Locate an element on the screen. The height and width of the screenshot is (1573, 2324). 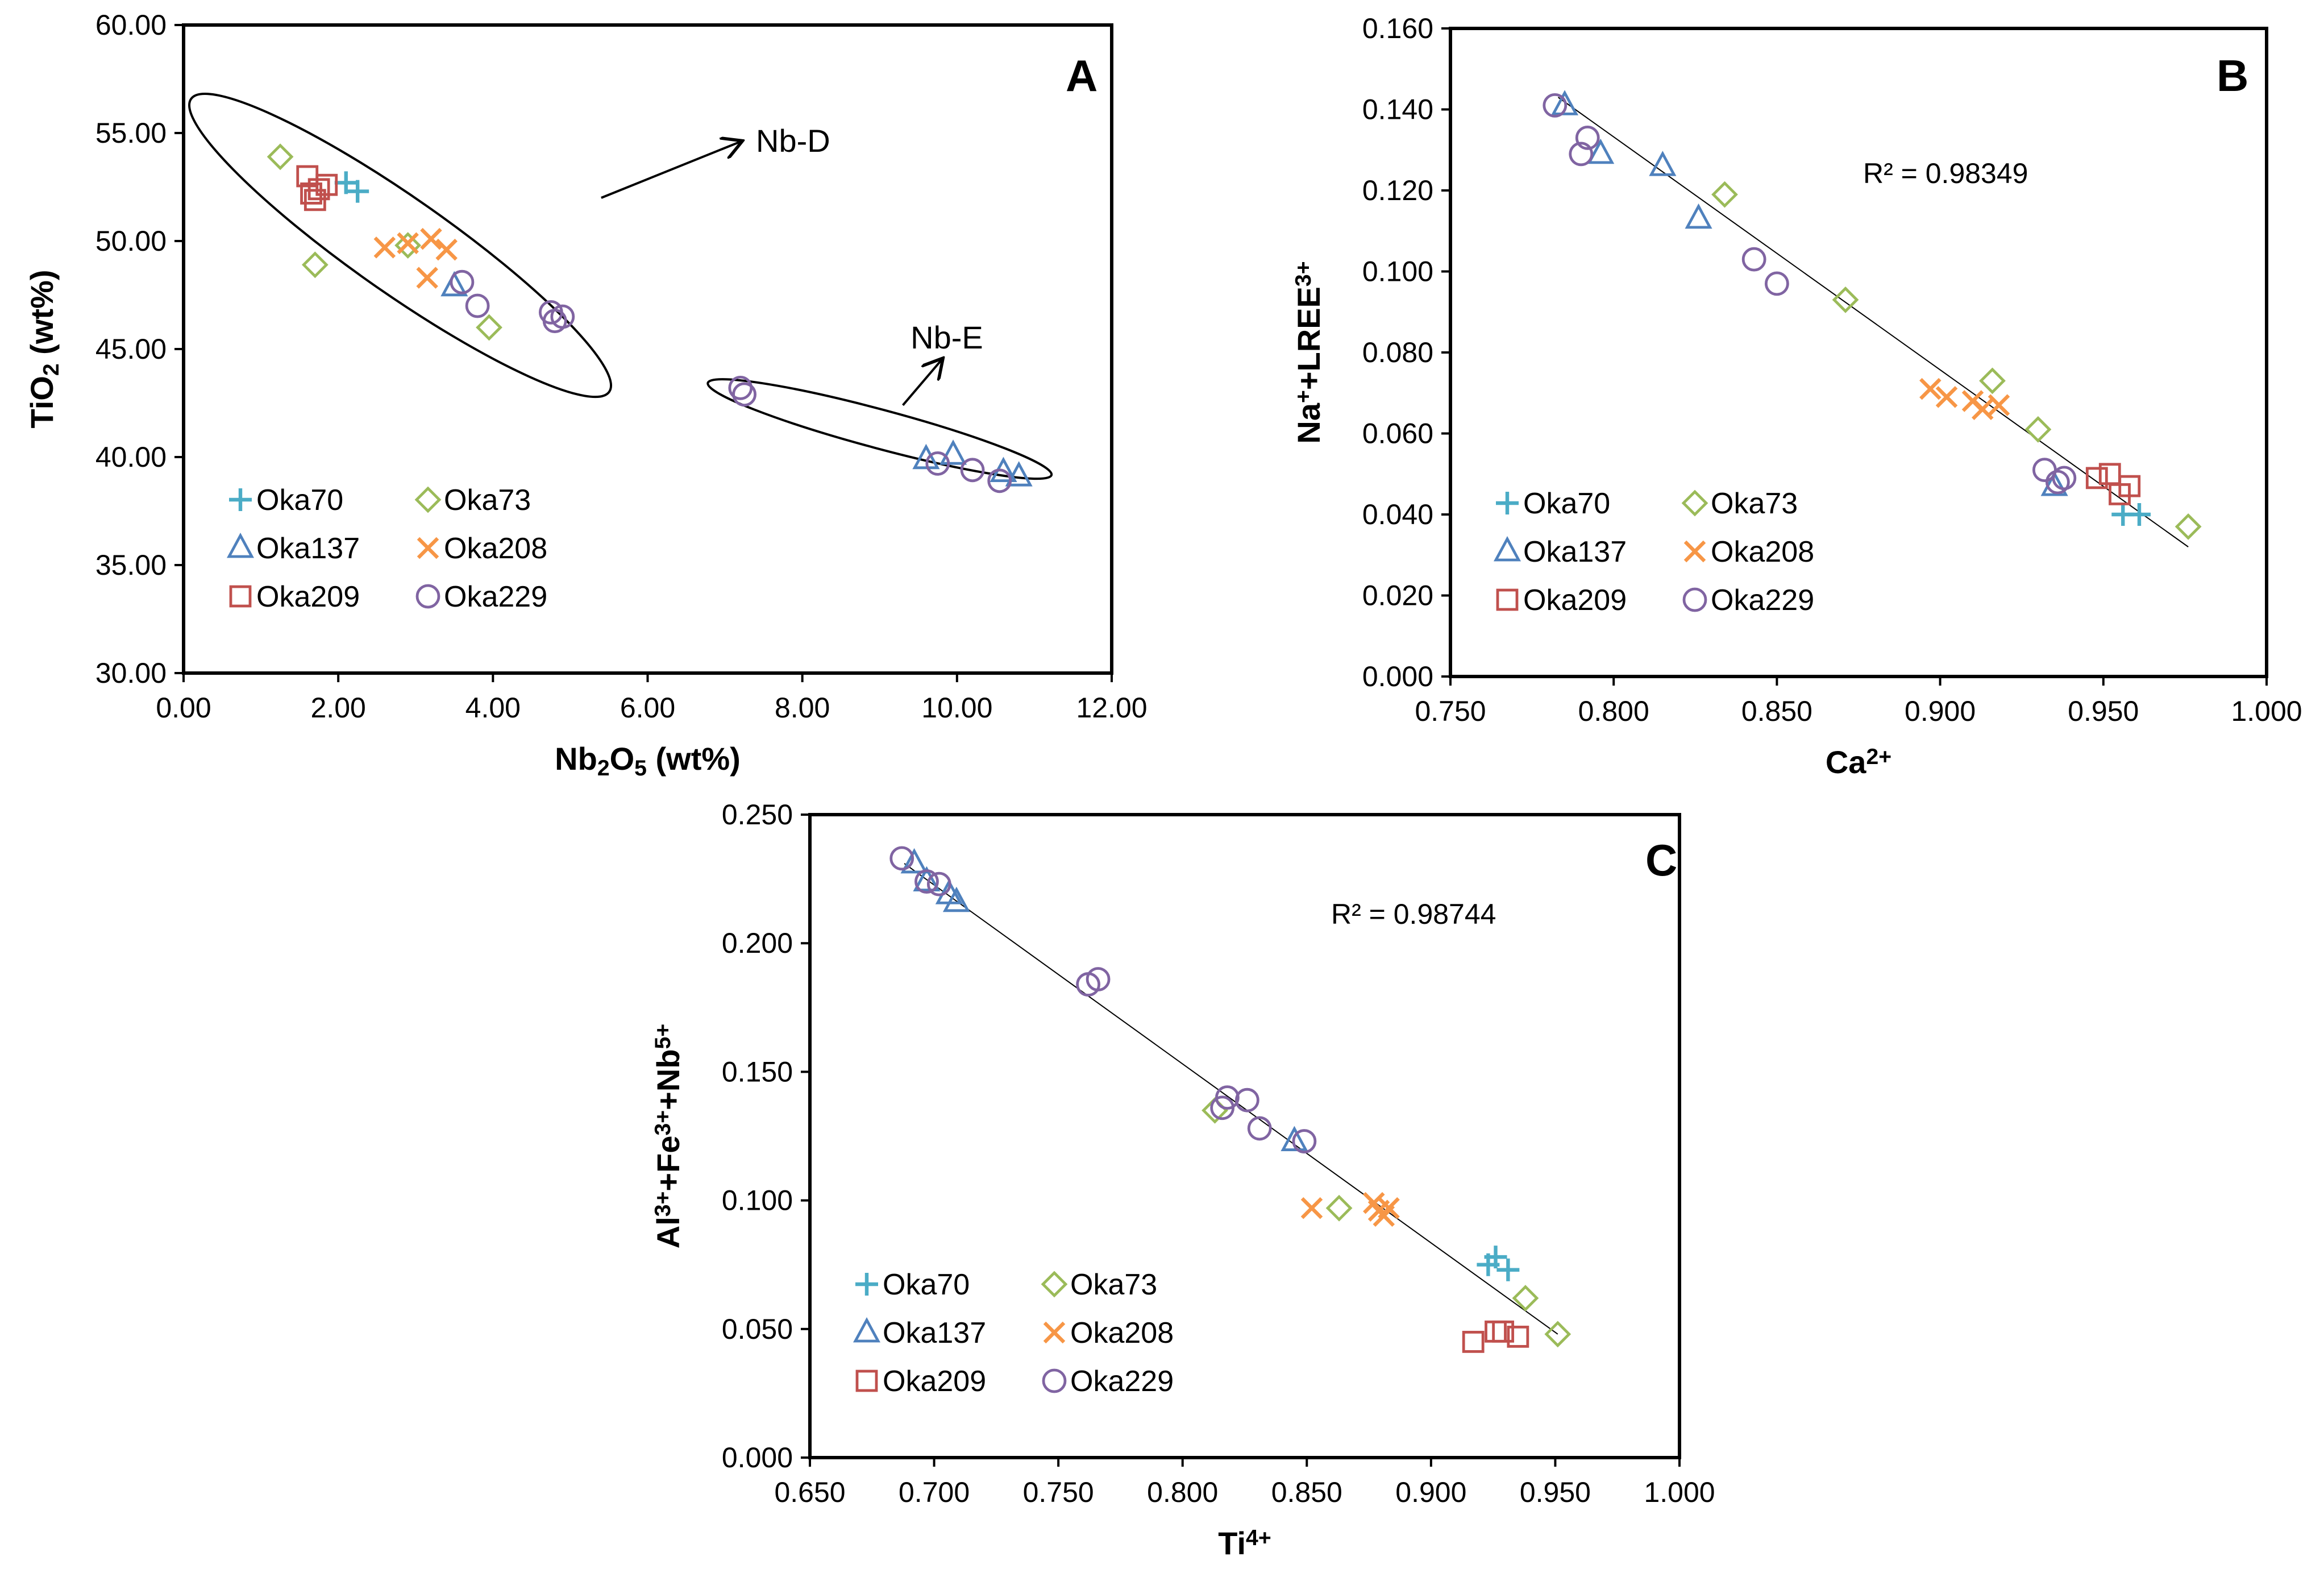
y-tick-label: 35.00 is located at coordinates (131, 565).